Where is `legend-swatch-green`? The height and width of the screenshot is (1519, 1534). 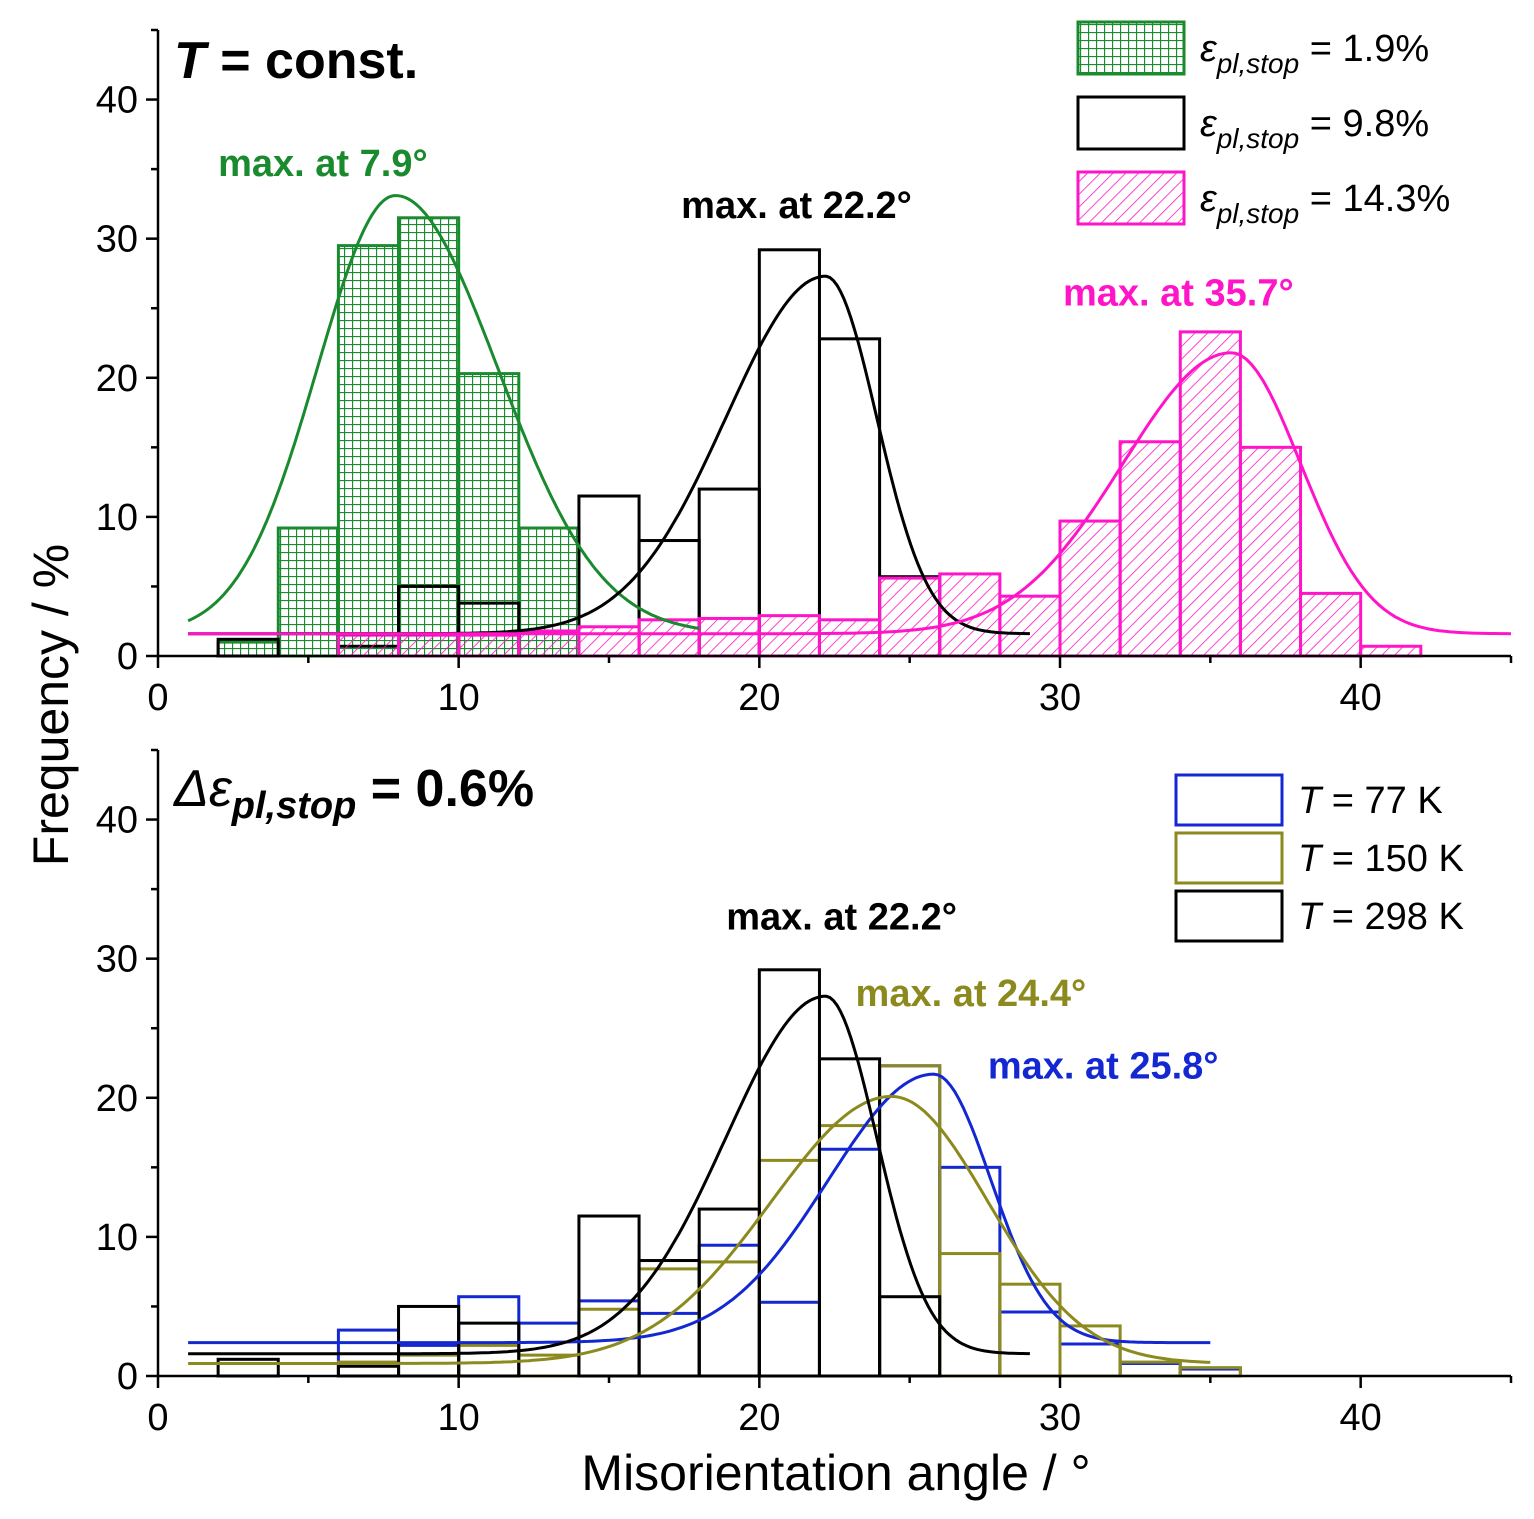
legend-swatch-green is located at coordinates (1131, 48).